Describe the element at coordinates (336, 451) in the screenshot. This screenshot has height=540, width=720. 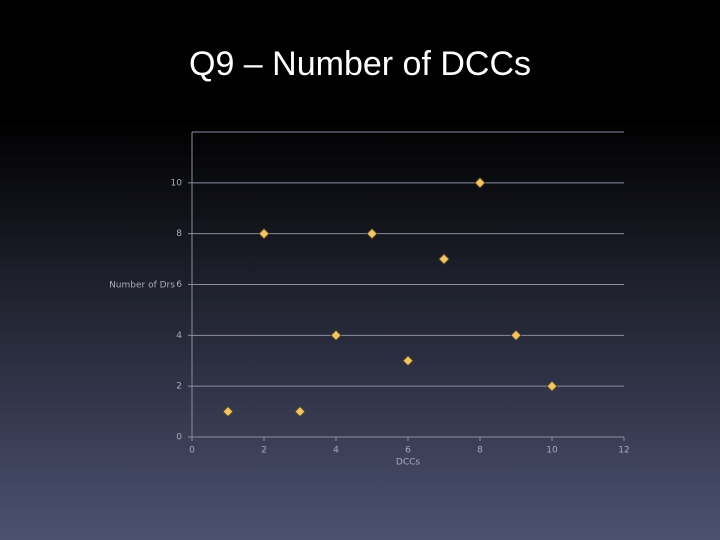
I see `x-tick-label: 4` at that location.